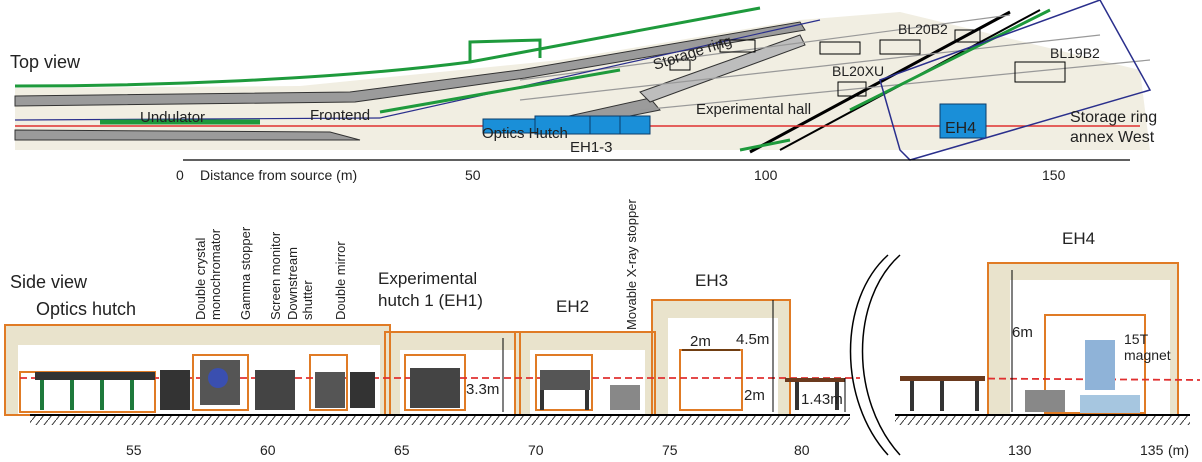 This screenshot has height=462, width=1202. What do you see at coordinates (1178, 450) in the screenshot?
I see `side-axis-unit: (m)` at bounding box center [1178, 450].